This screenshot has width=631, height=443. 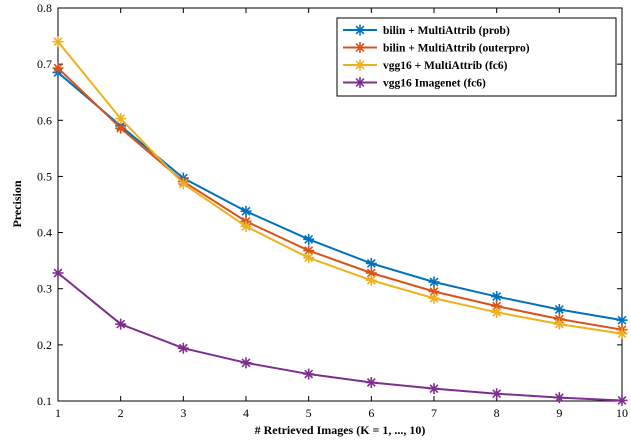 I want to click on y-tick-label: 0.2, so click(x=44, y=345).